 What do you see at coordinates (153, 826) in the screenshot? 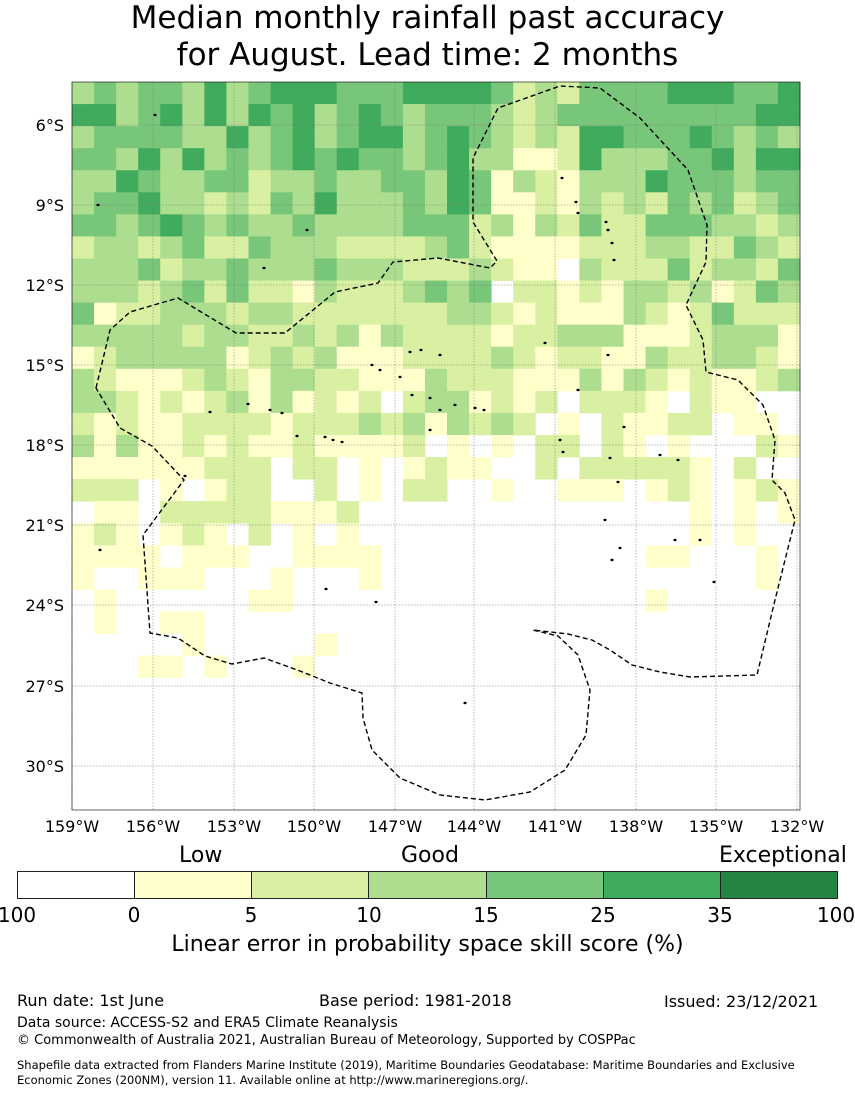
I see `longitude-label: 156°W` at bounding box center [153, 826].